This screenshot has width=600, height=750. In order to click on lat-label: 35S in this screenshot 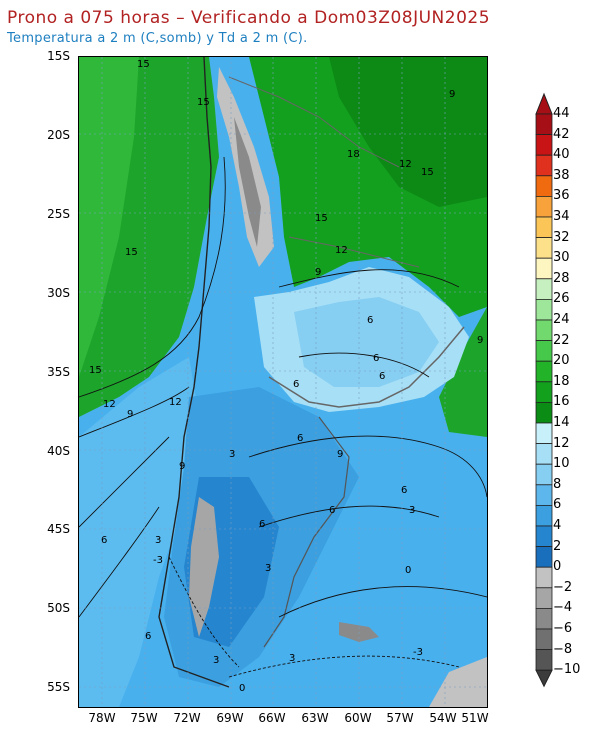, I will do `click(58, 372)`.